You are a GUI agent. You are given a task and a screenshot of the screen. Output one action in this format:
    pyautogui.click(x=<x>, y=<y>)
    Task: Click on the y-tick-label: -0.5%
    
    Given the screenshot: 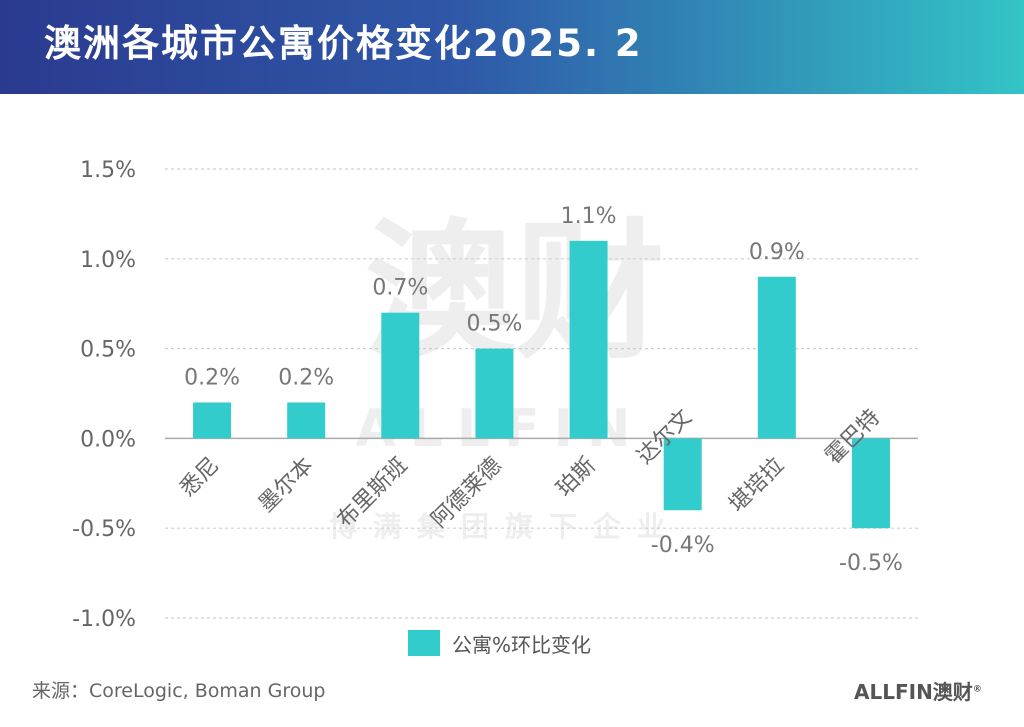 What is the action you would take?
    pyautogui.click(x=104, y=529)
    